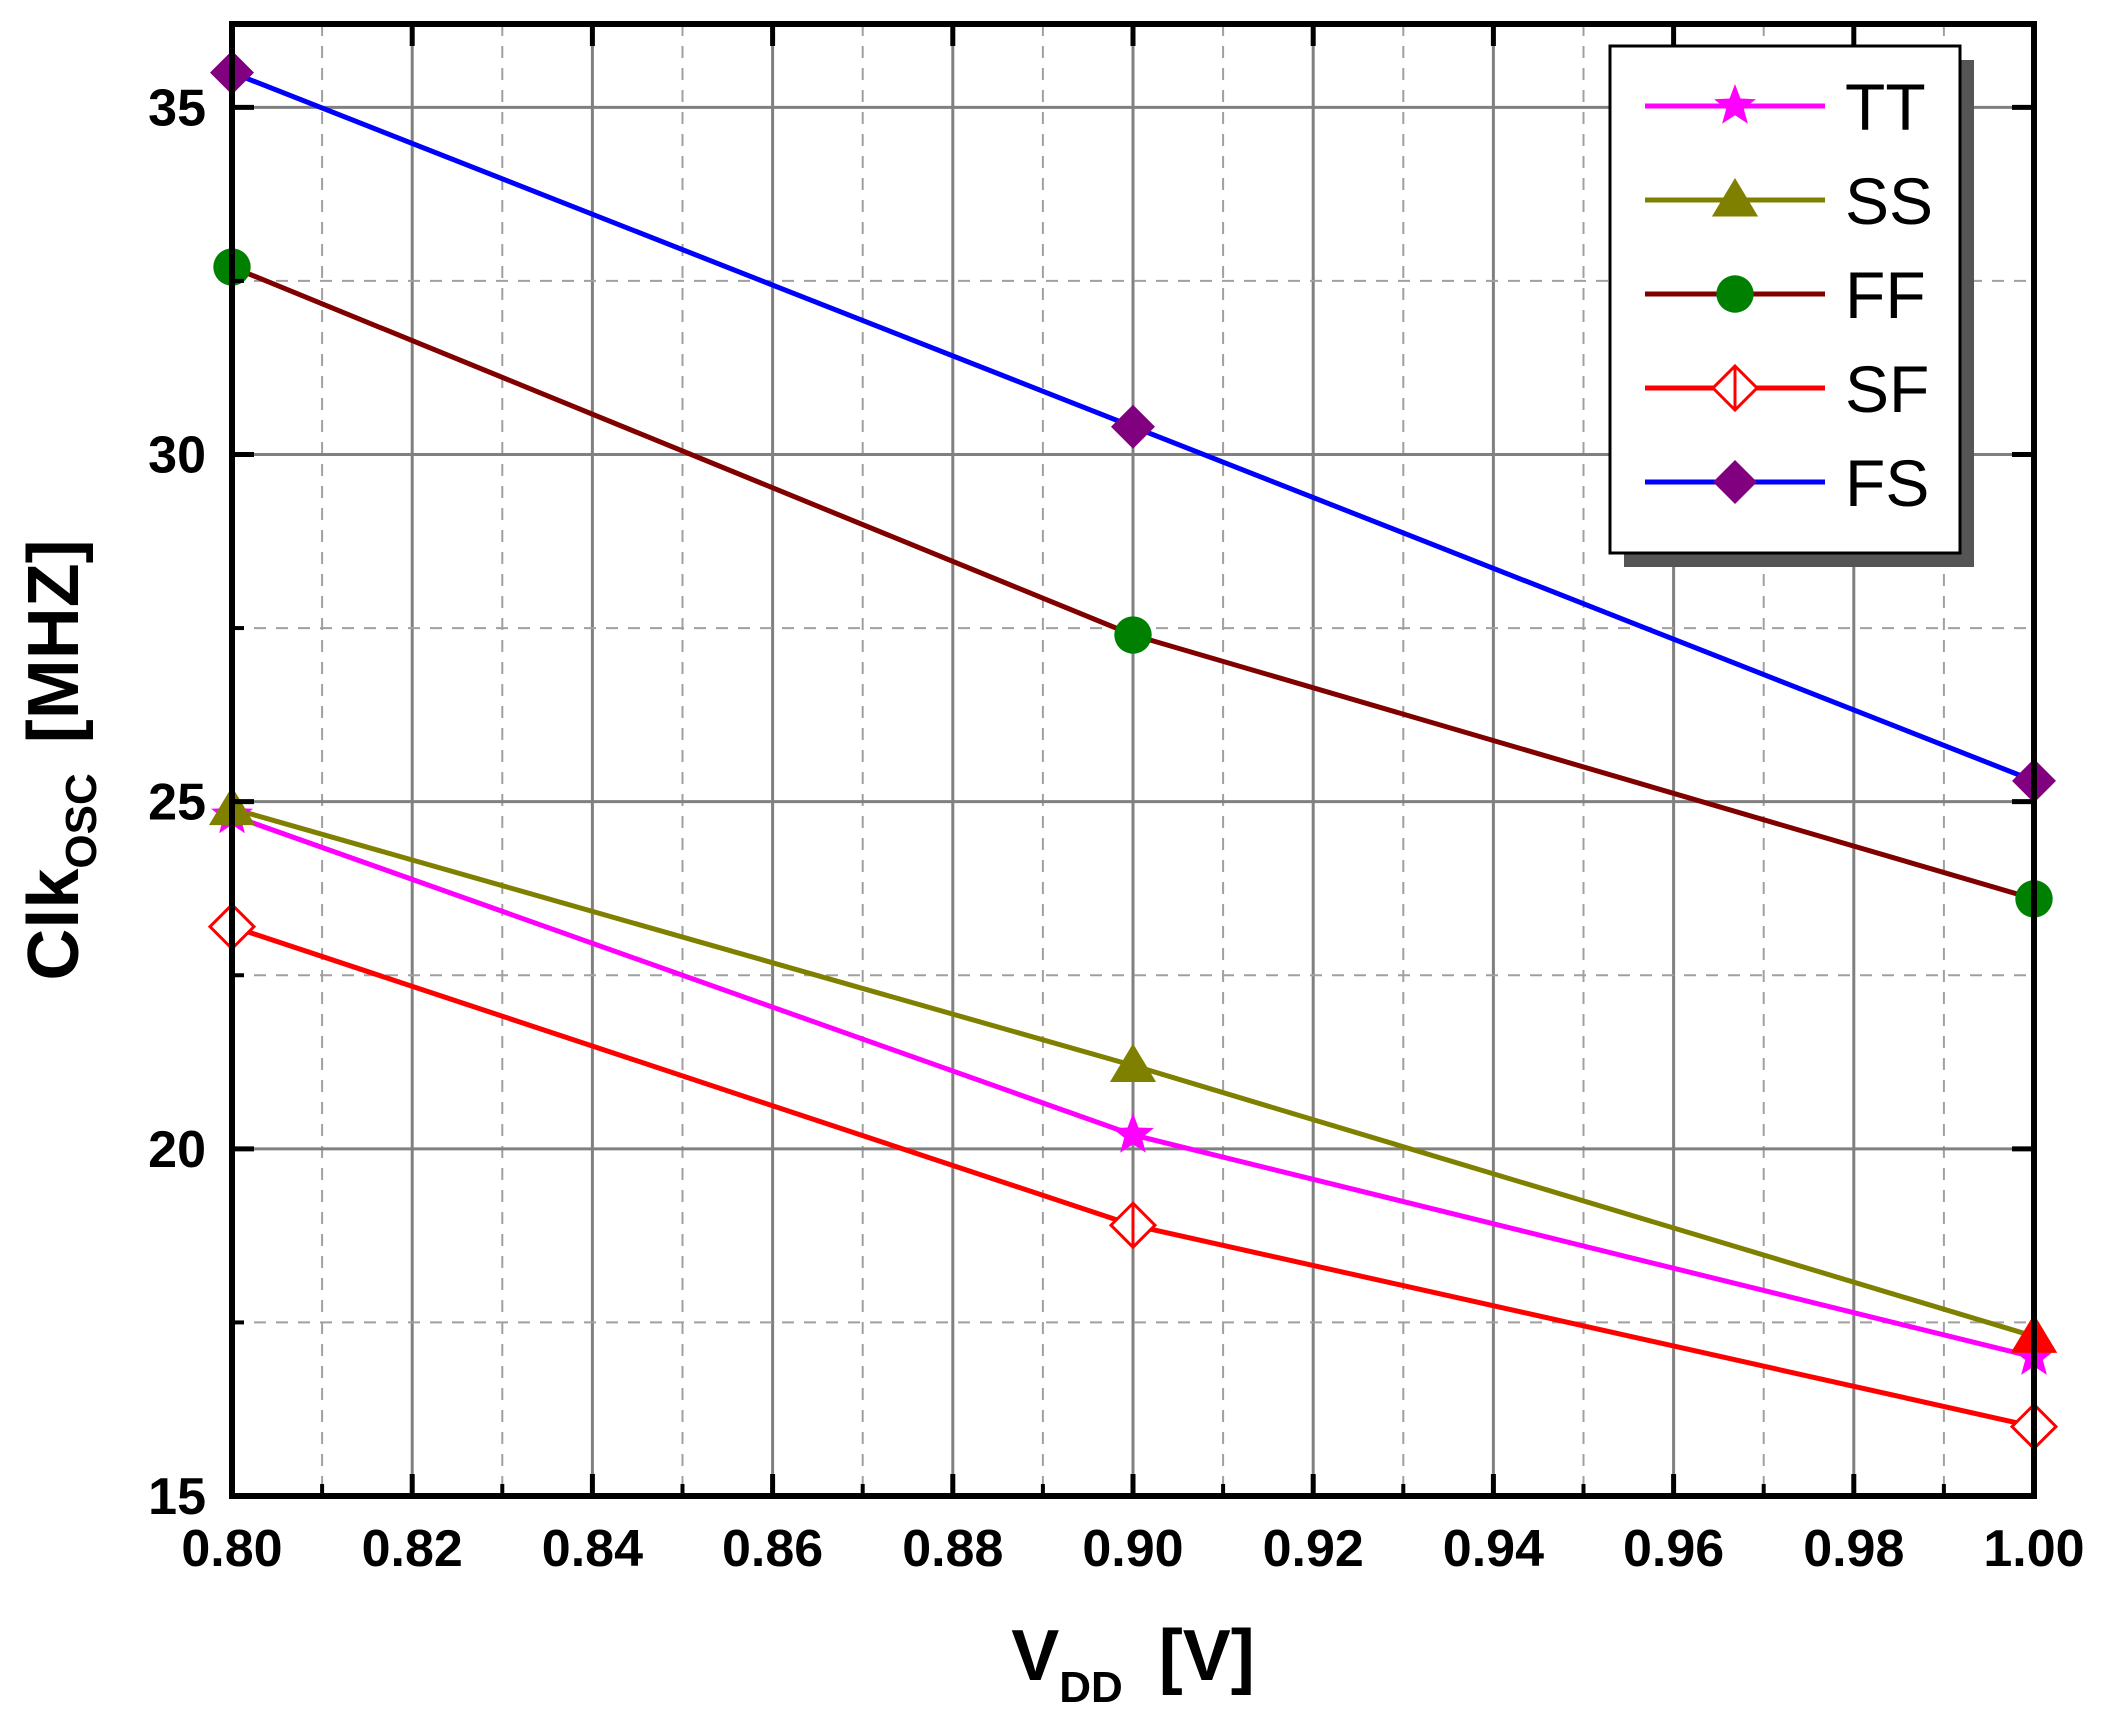  What do you see at coordinates (177, 108) in the screenshot?
I see `y-tick-label: 35` at bounding box center [177, 108].